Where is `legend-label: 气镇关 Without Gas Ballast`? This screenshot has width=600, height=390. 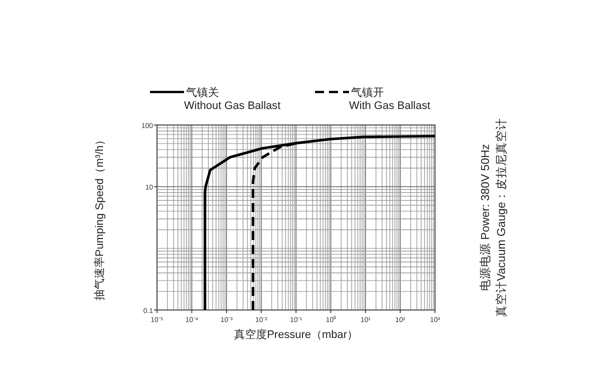
legend-label: 气镇关 Without Gas Ballast is located at coordinates (232, 99).